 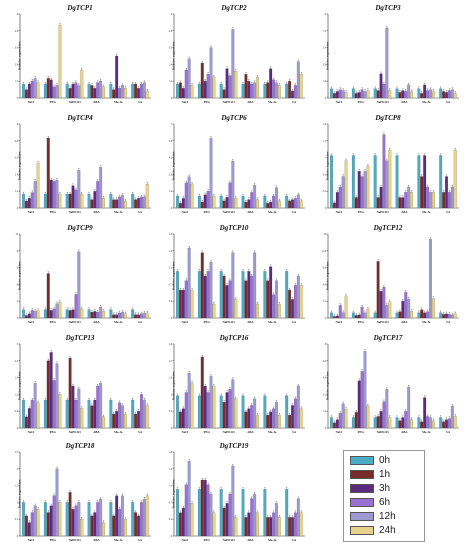 What do you see at coordinates (80, 8) in the screenshot?
I see `chart-title: DgTCP1` at bounding box center [80, 8].